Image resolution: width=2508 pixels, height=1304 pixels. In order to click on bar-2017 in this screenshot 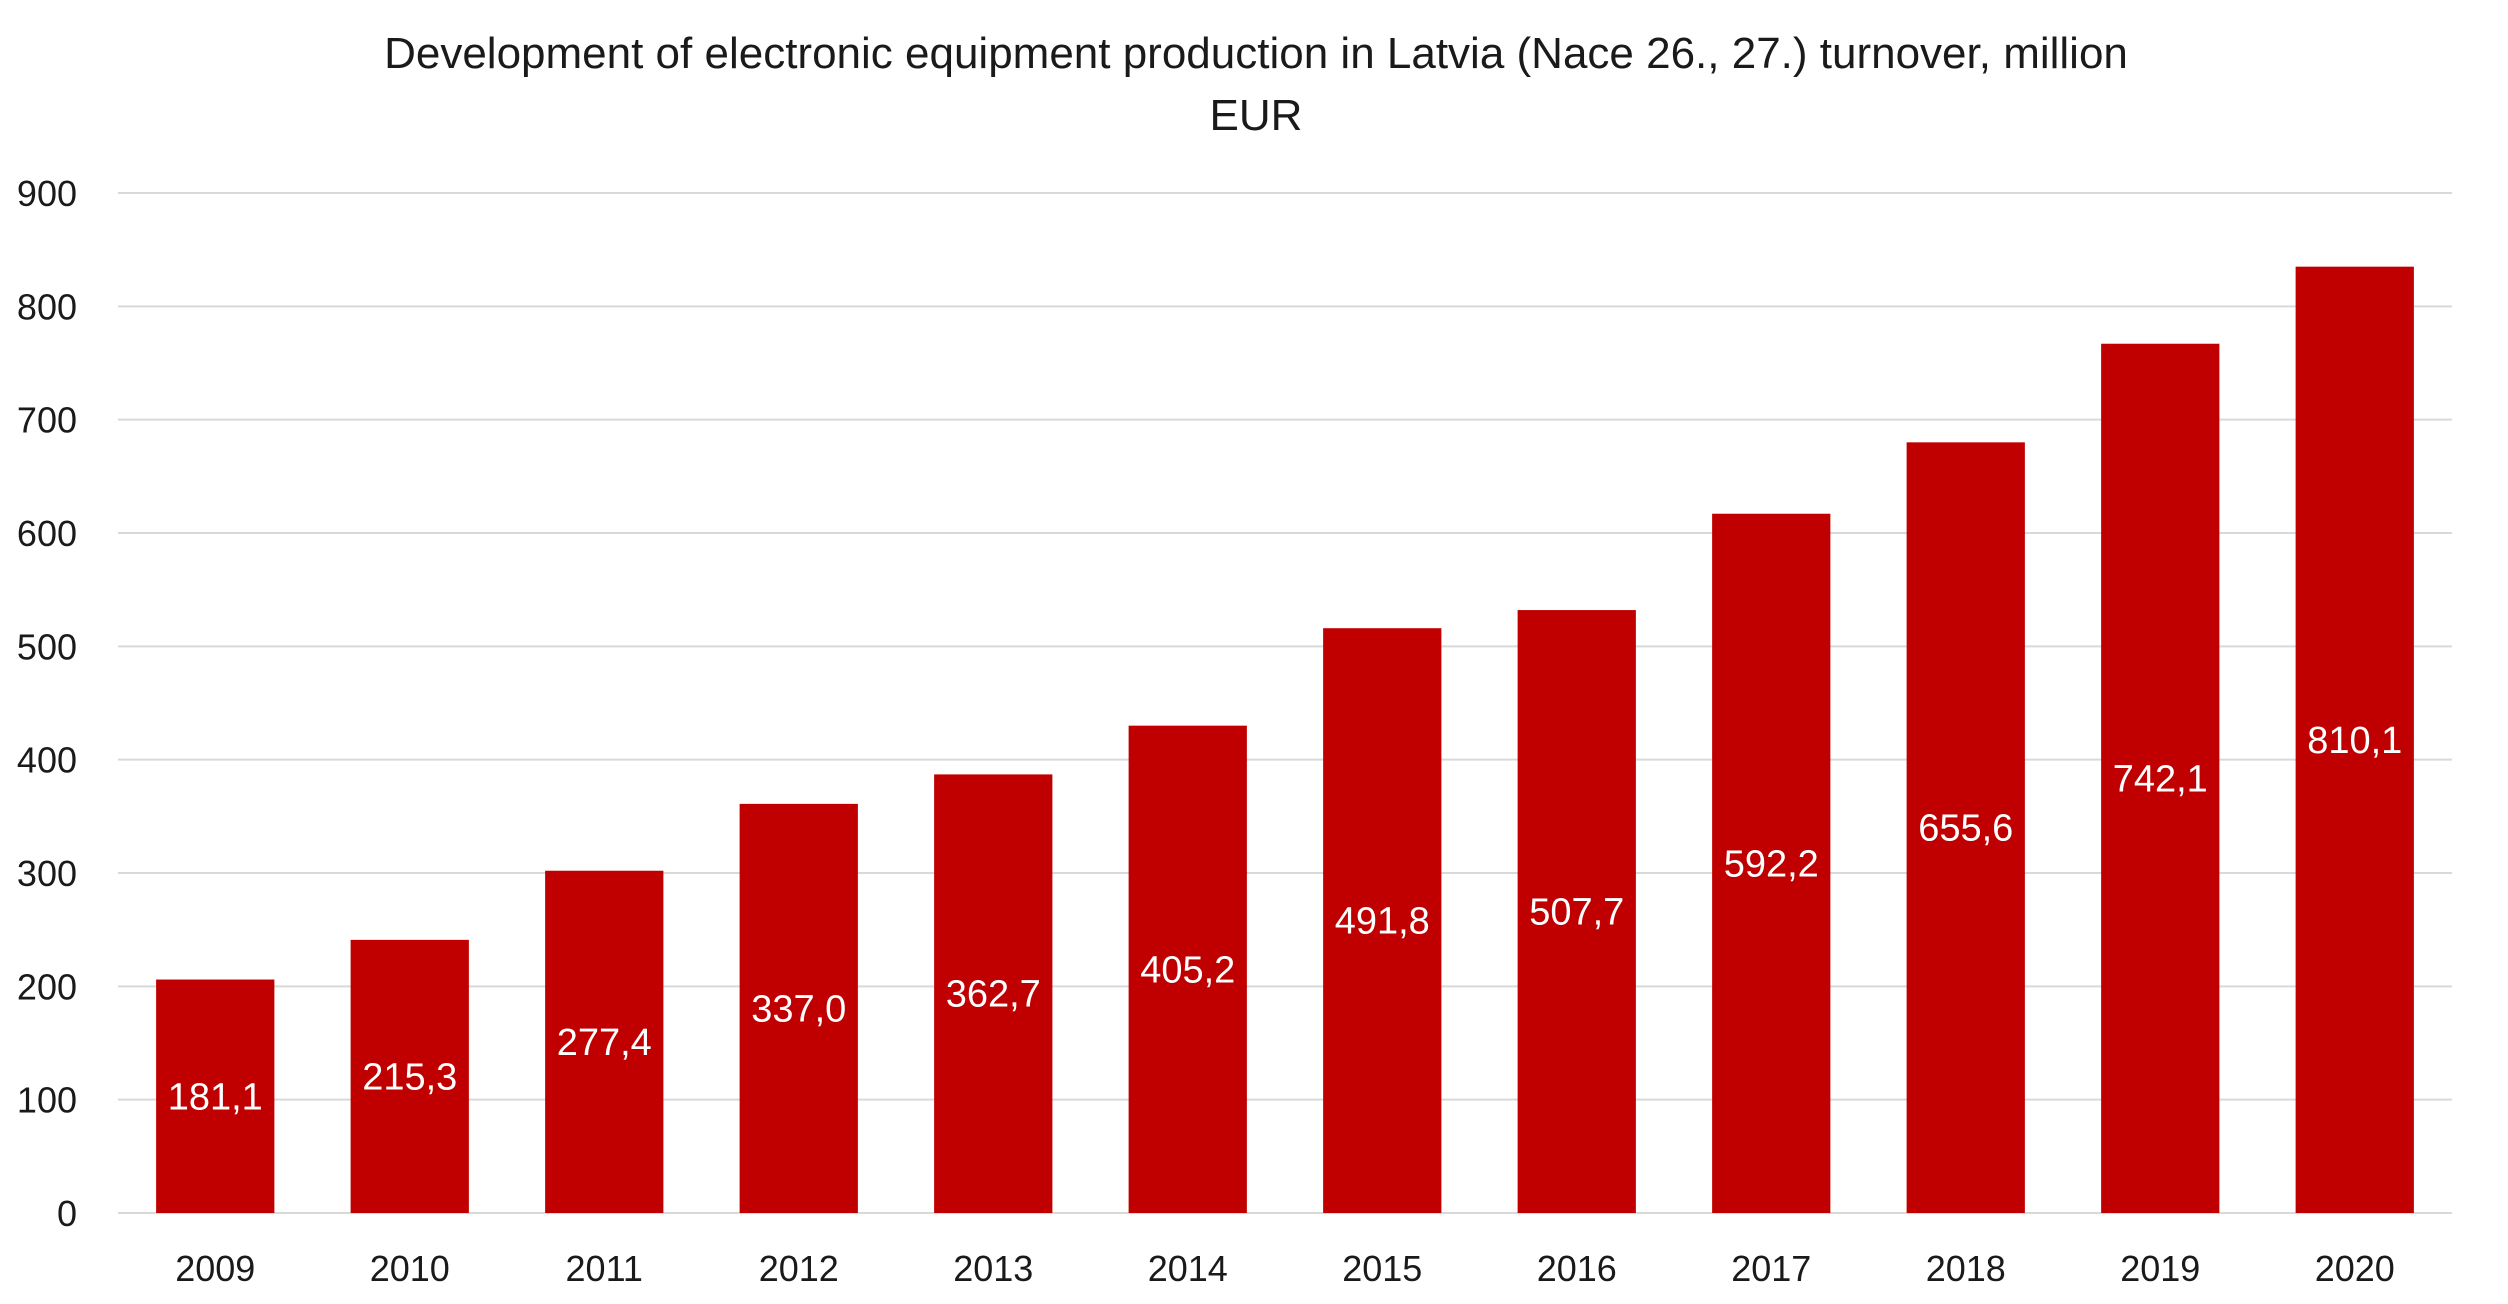, I will do `click(1771, 863)`.